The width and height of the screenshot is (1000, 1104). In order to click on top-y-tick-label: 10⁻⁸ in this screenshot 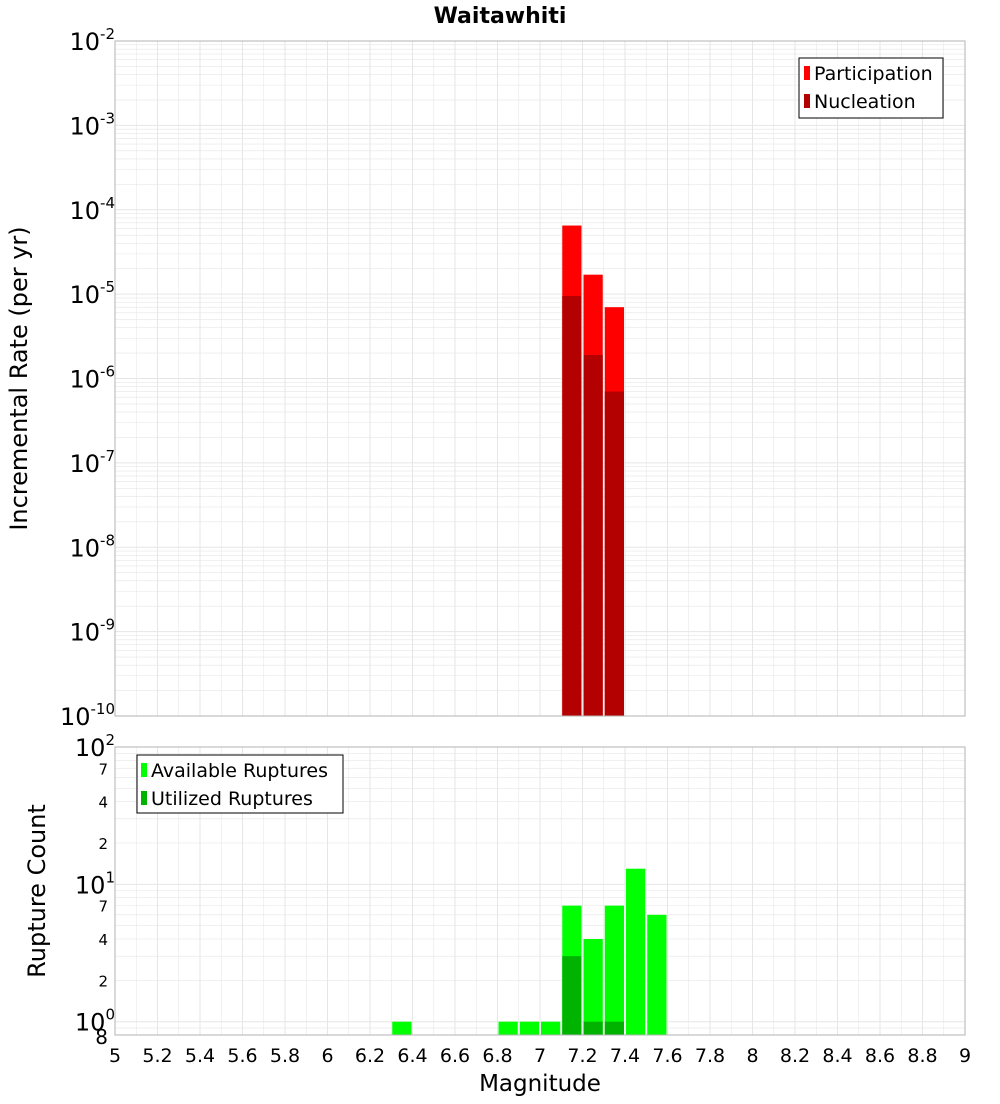, I will do `click(92, 546)`.